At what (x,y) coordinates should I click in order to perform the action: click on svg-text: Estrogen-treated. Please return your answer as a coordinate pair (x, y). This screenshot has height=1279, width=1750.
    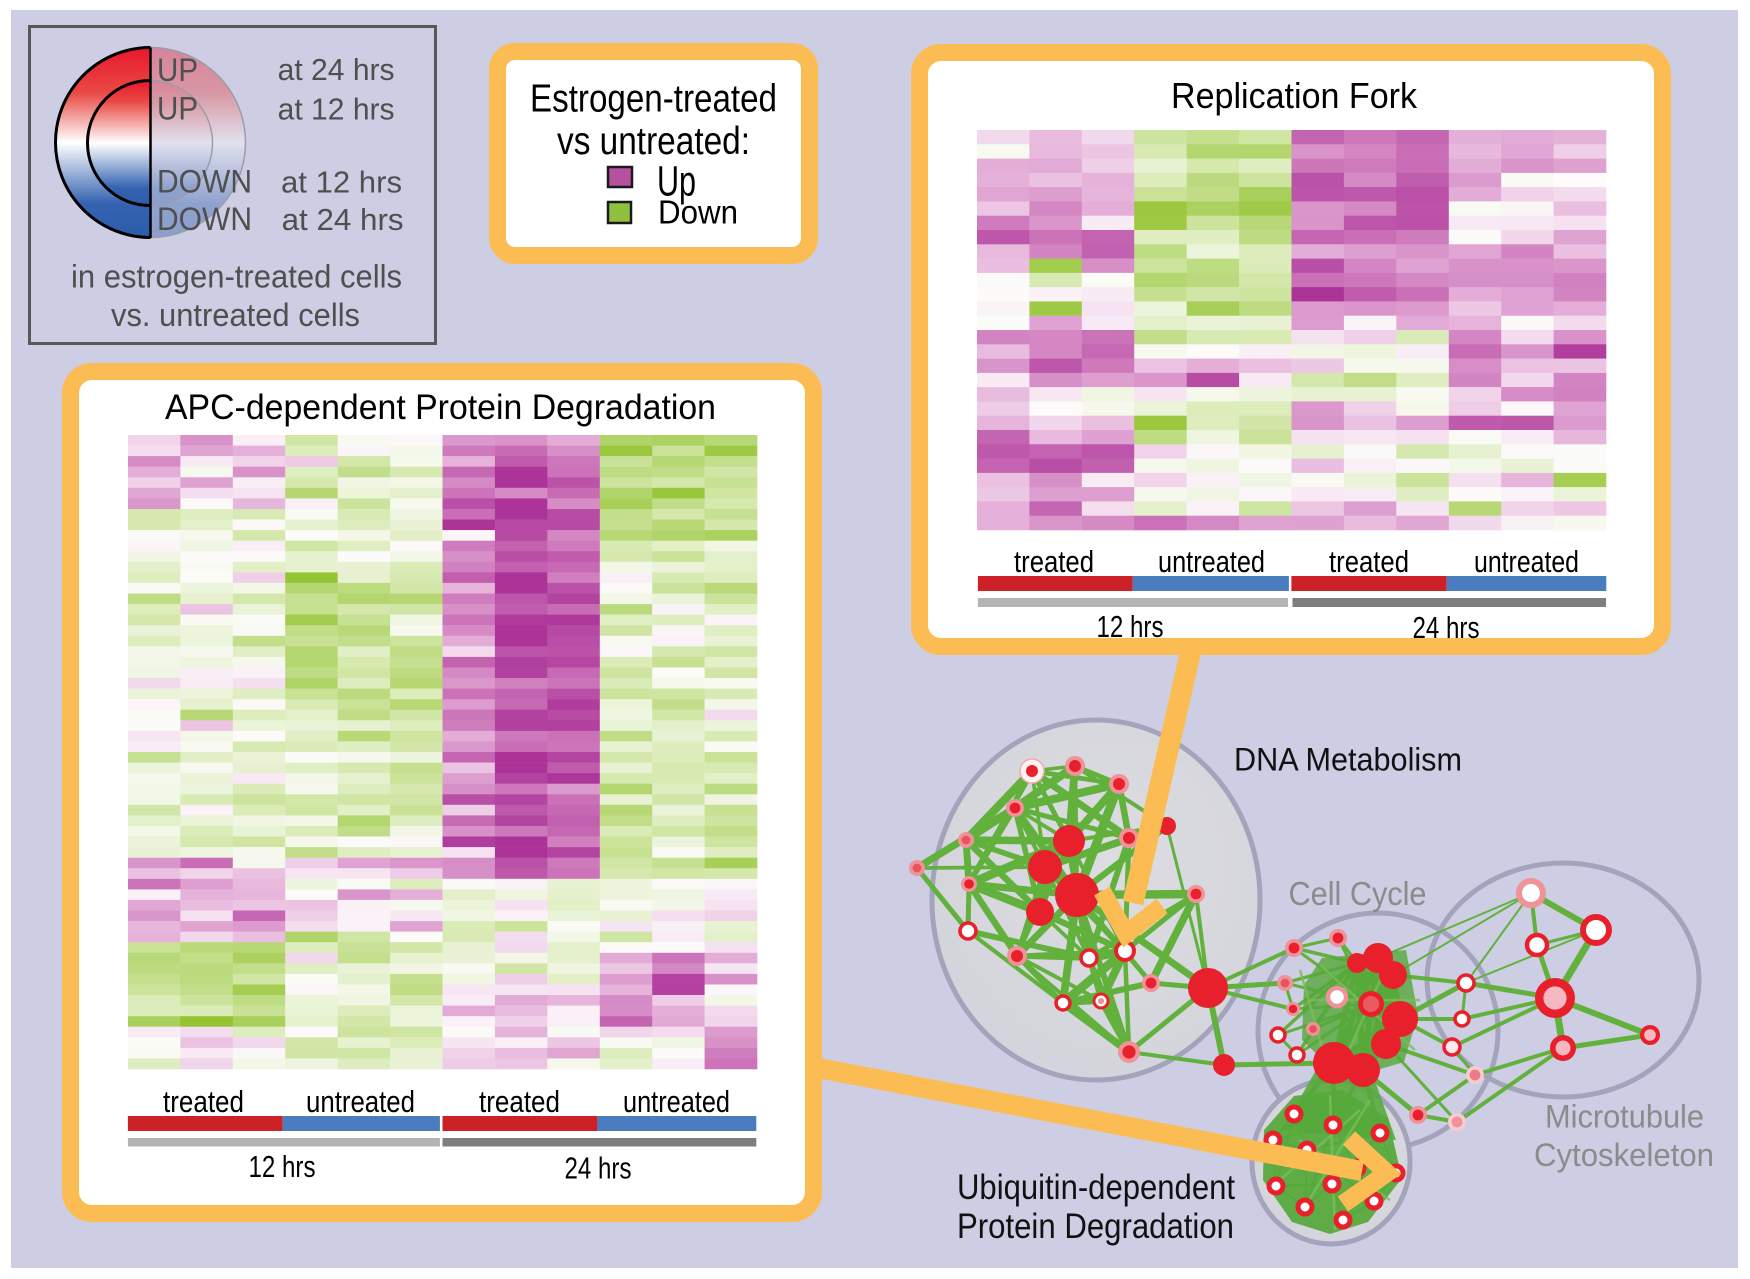
    Looking at the image, I should click on (653, 99).